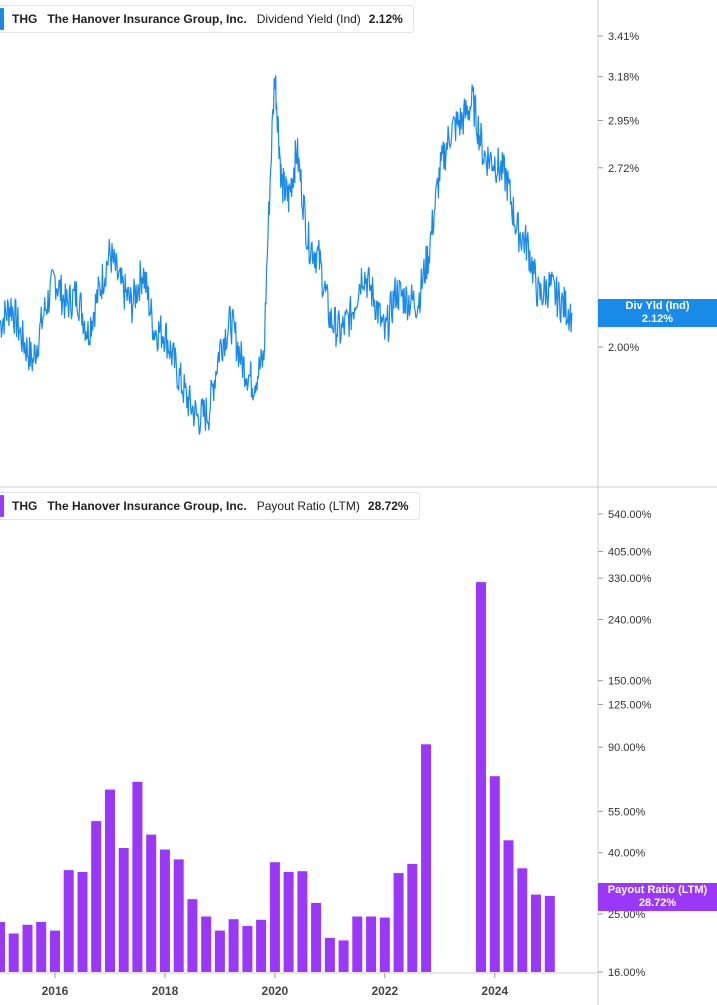  Describe the element at coordinates (388, 506) in the screenshot. I see `legend-current-value: 28.72%` at that location.